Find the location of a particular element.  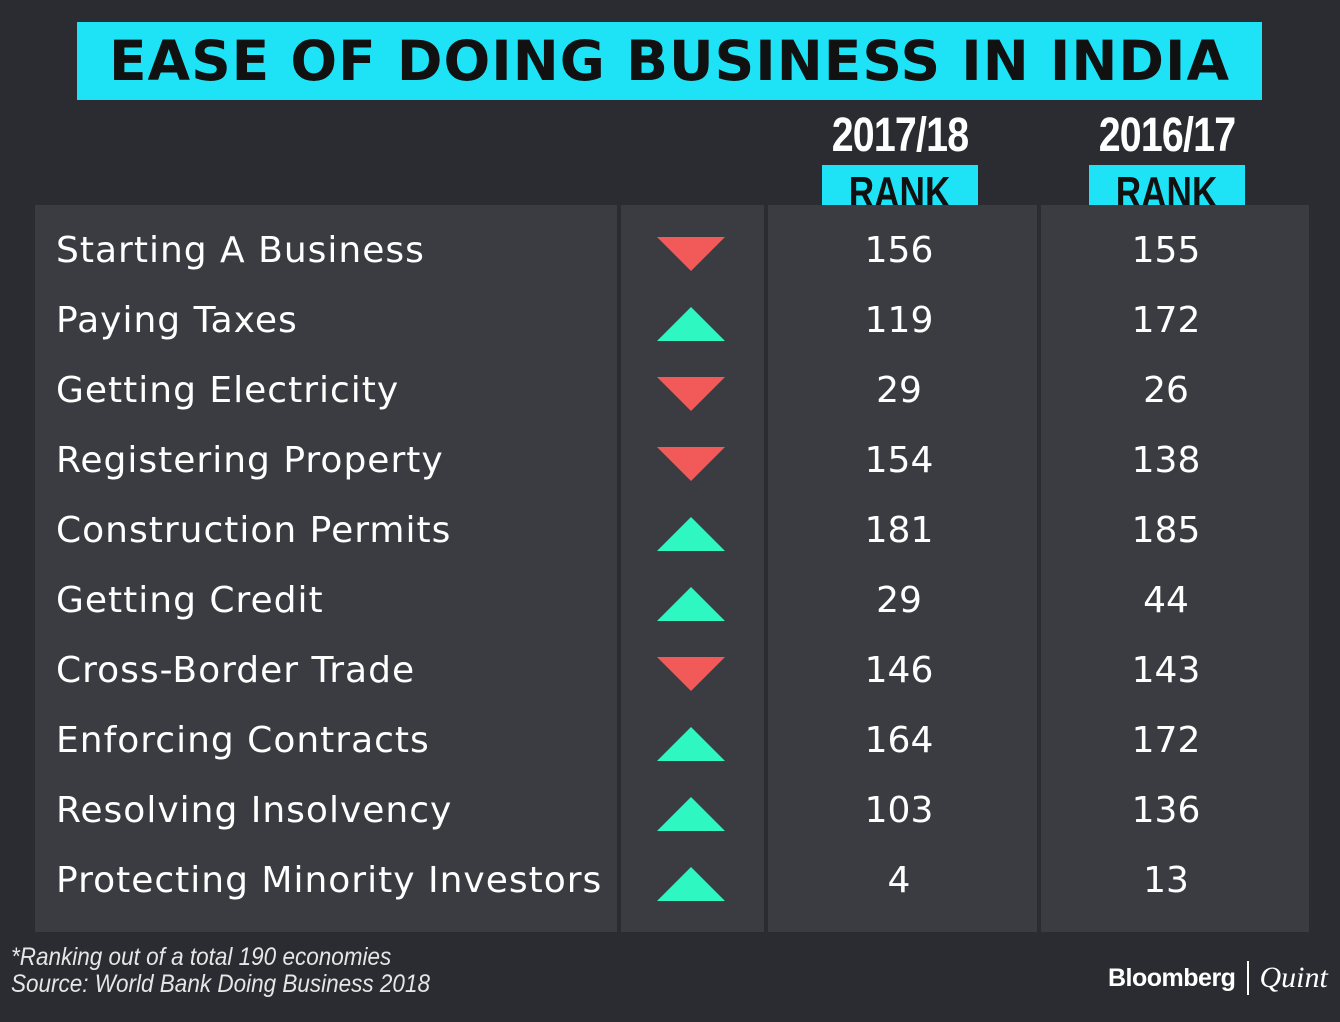

rank-2017-18-value: 156 is located at coordinates (899, 250).